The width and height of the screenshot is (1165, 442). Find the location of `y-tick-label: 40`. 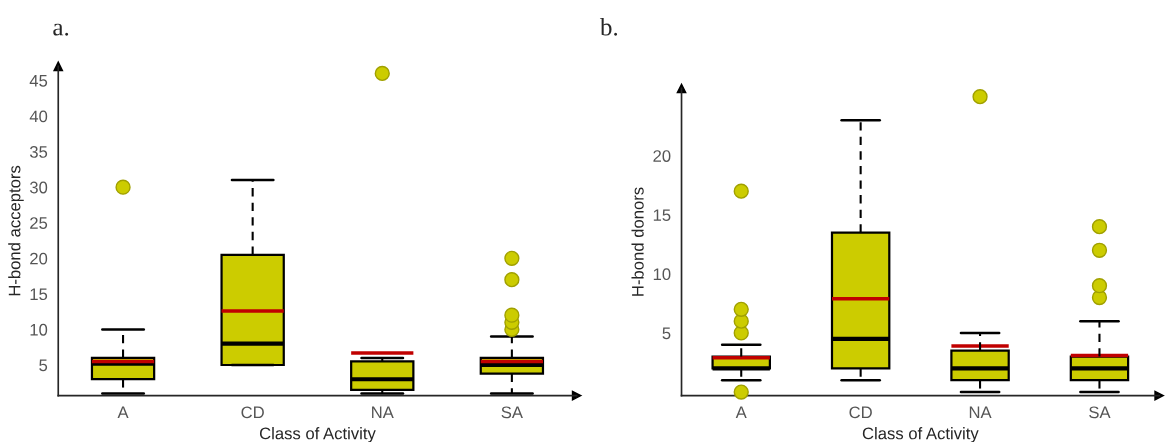

y-tick-label: 40 is located at coordinates (38, 116).